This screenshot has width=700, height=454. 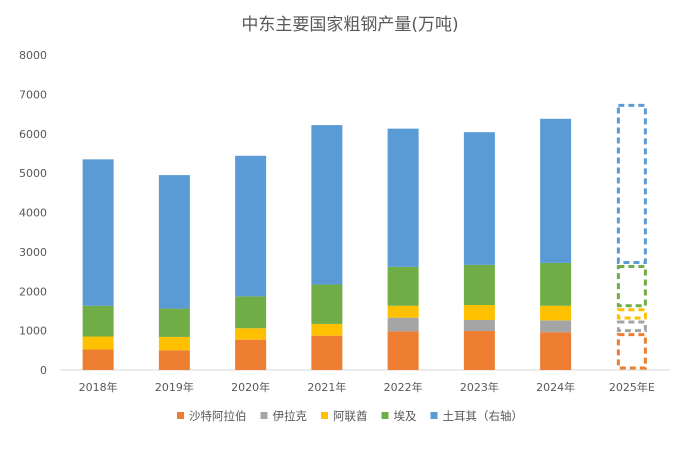 What do you see at coordinates (33, 55) in the screenshot?
I see `y-tick-label: 8000` at bounding box center [33, 55].